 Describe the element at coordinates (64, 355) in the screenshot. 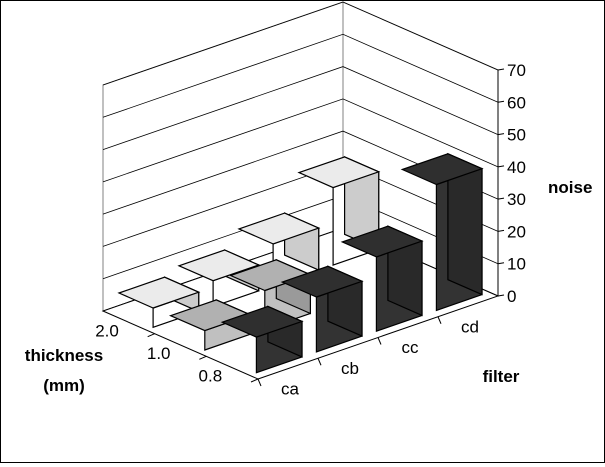

I see `depth-axis-title-line1: thickness` at that location.